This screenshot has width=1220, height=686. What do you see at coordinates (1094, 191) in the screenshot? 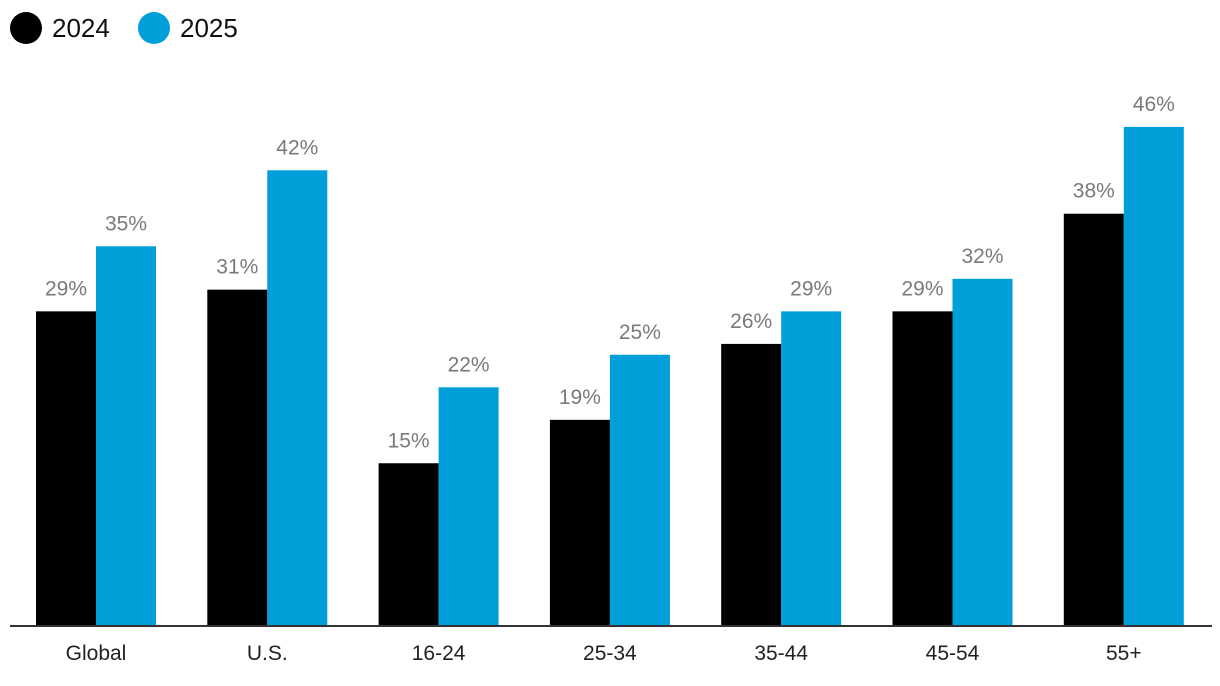
I see `value-label-2024-55: 38%` at bounding box center [1094, 191].